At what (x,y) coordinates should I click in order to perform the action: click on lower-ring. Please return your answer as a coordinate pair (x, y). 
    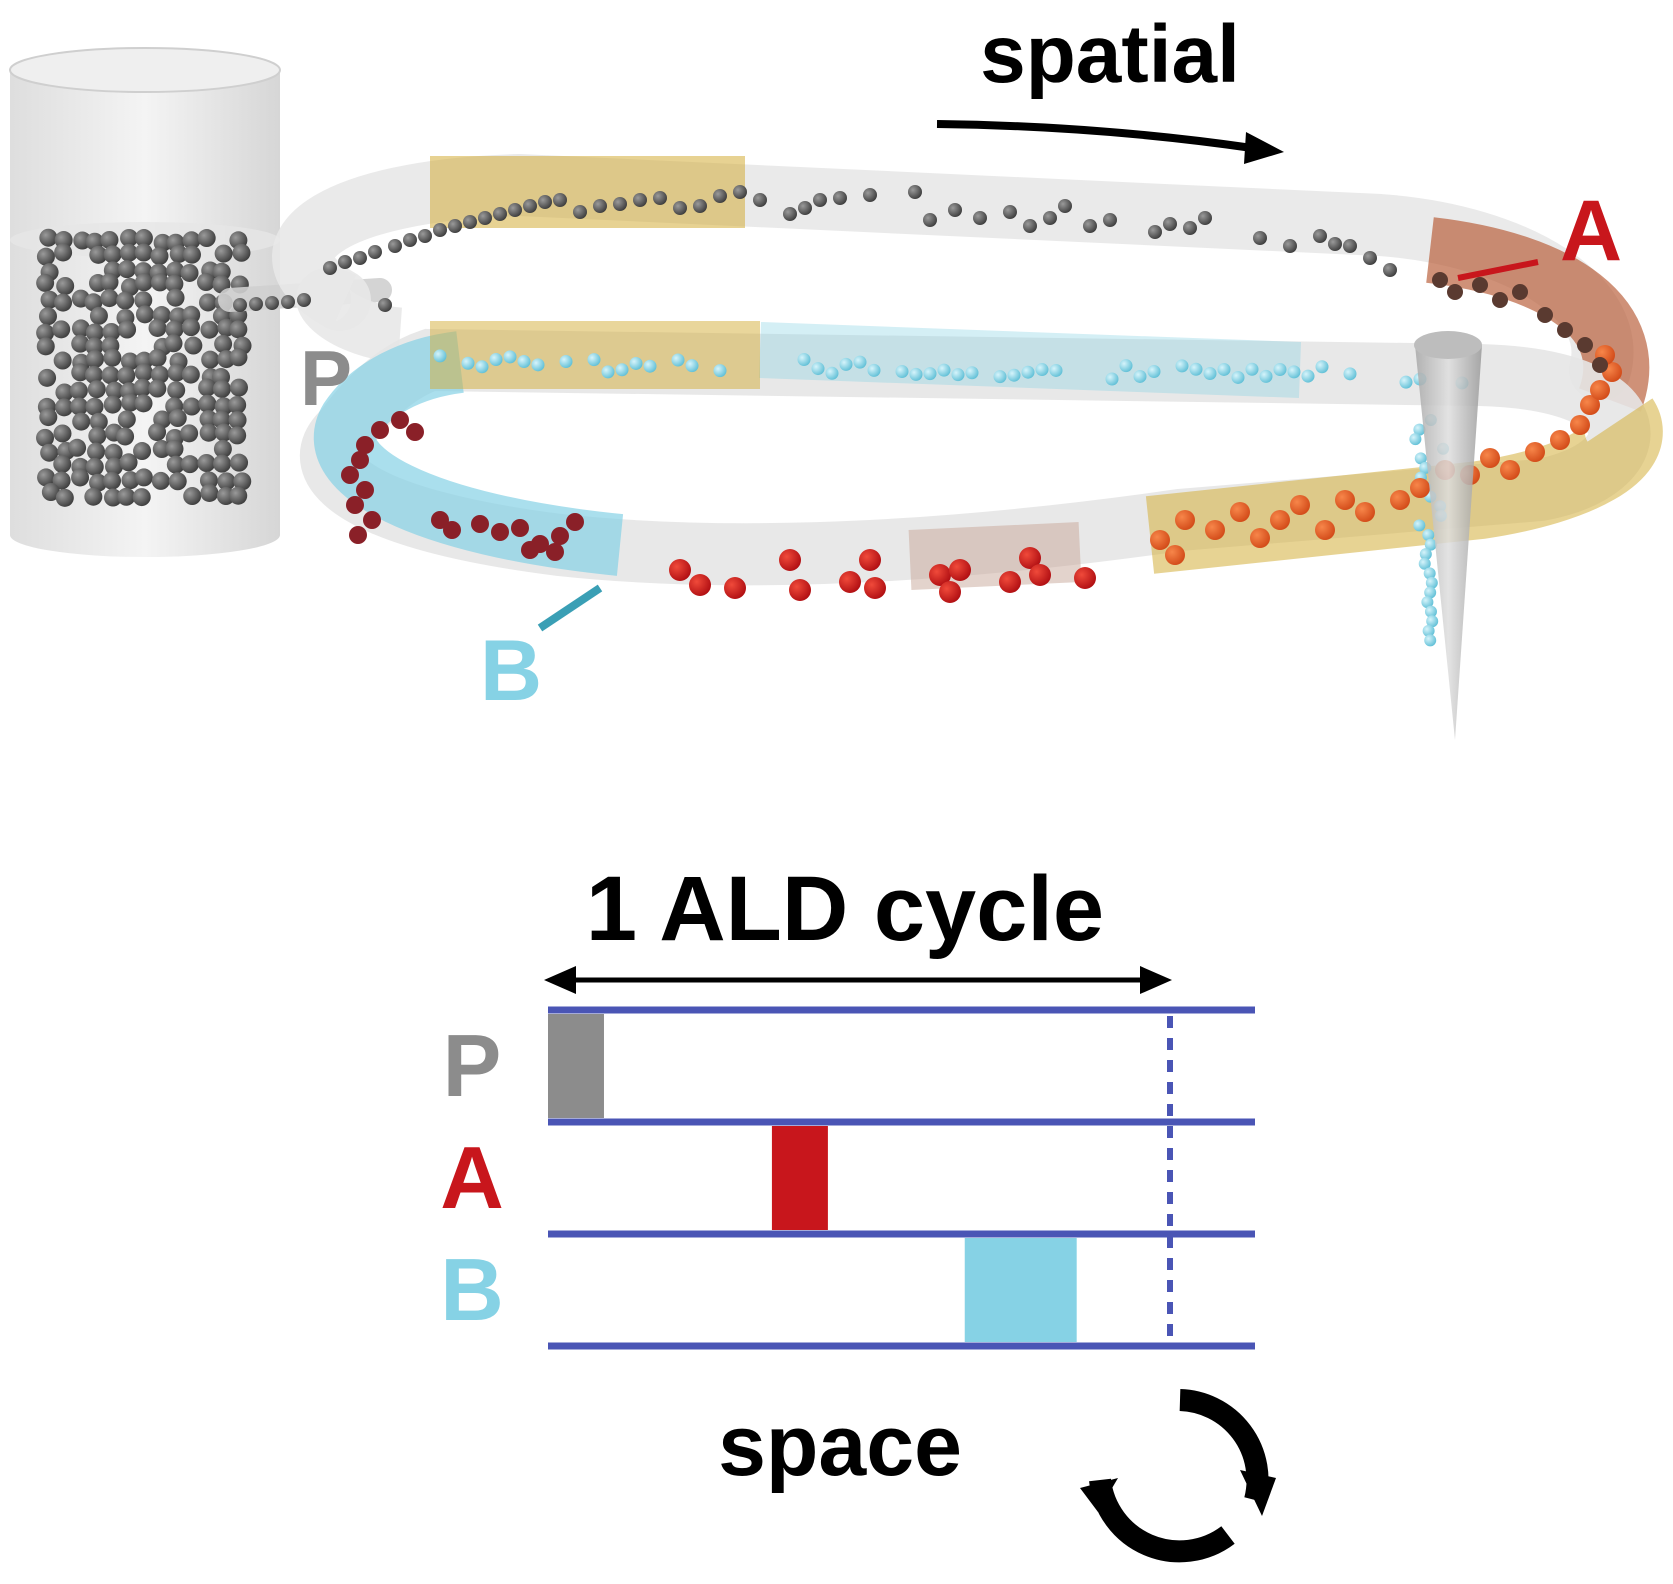
    Looking at the image, I should click on (981, 455).